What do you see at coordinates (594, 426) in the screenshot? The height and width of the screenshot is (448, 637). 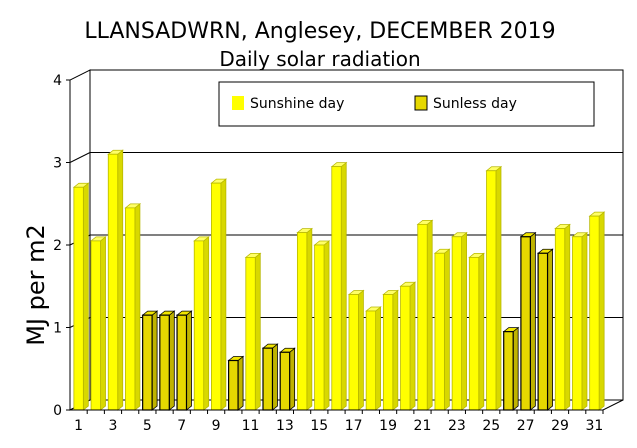 I see `x-tick-label: 31` at bounding box center [594, 426].